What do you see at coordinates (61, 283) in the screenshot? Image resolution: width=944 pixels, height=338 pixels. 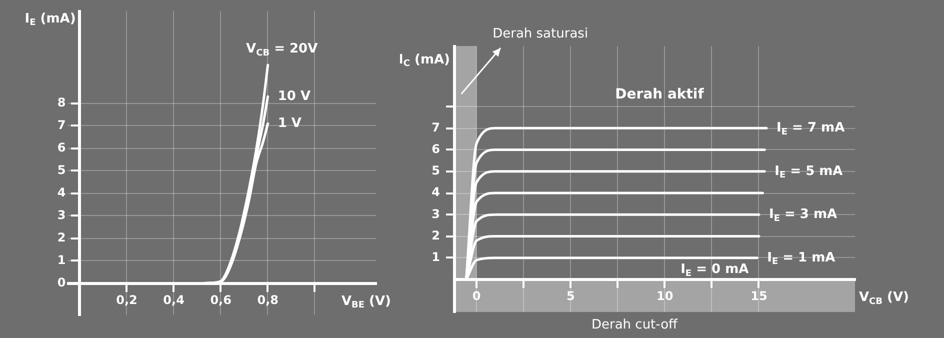 I see `y-tick-label: 0` at bounding box center [61, 283].